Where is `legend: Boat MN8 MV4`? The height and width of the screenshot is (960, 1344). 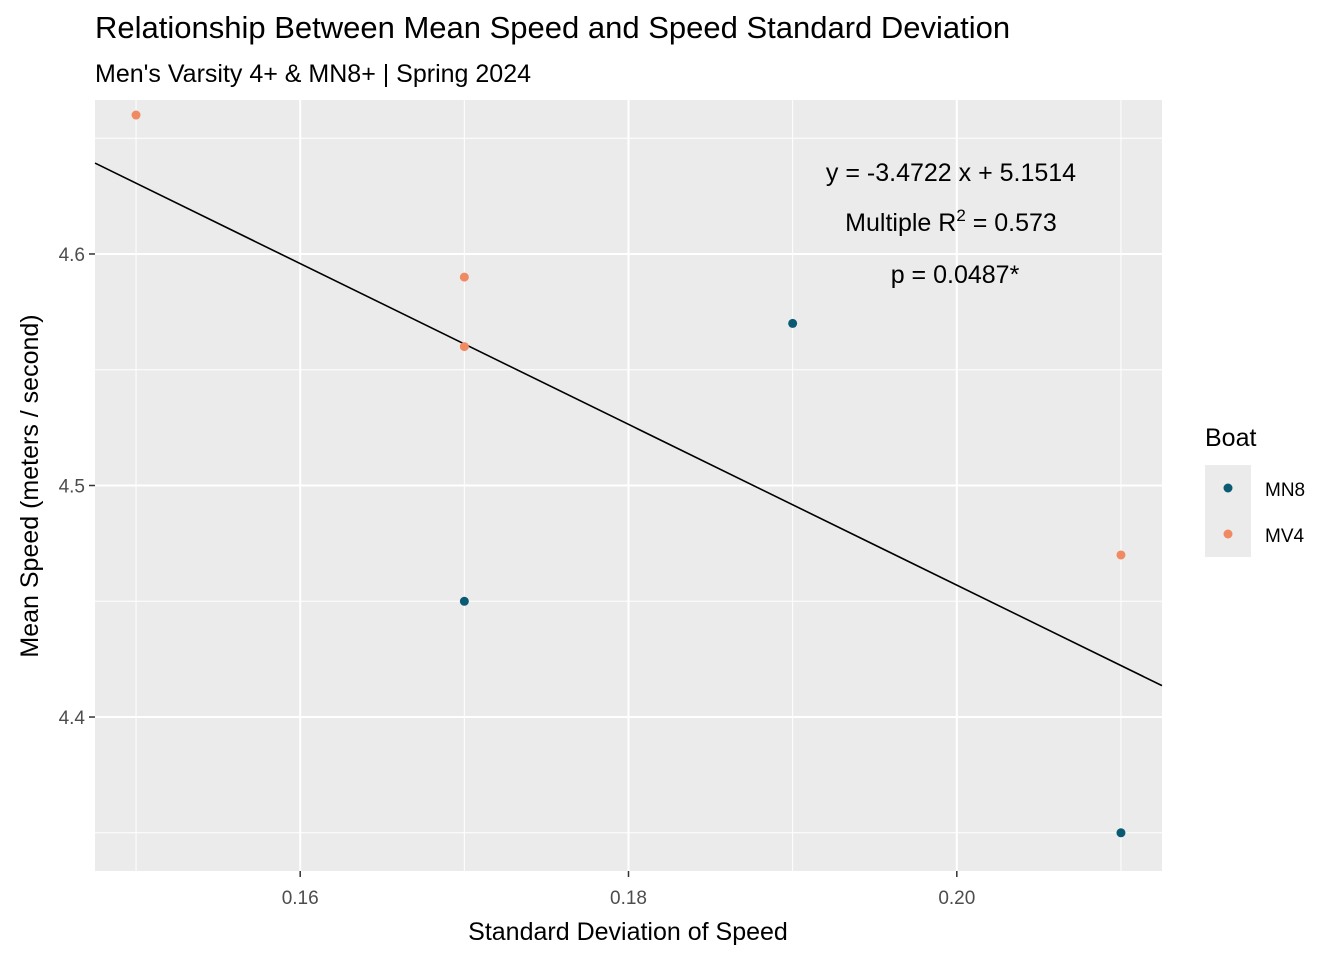 legend: Boat MN8 MV4 is located at coordinates (1255, 490).